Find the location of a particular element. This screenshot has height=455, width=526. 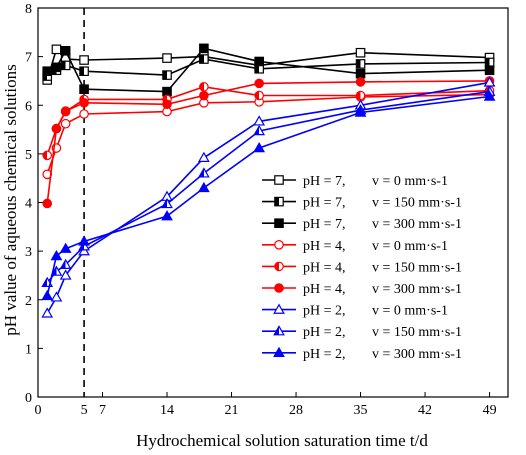

series-line is located at coordinates (268, 64).